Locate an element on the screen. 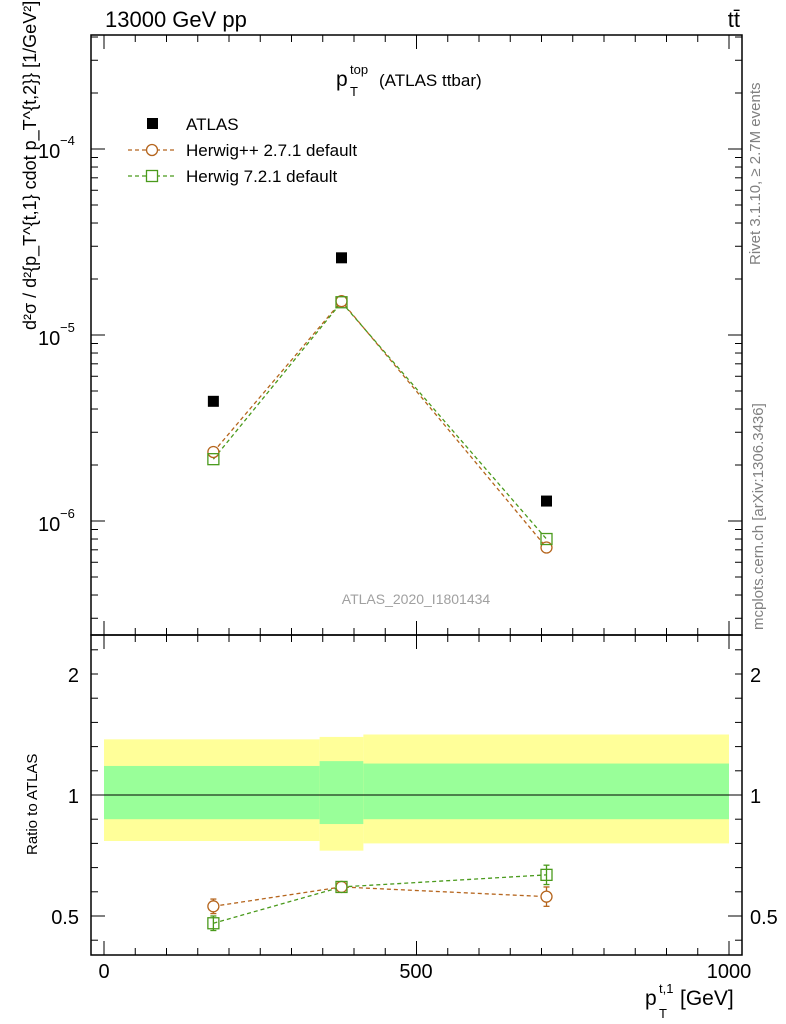 Image resolution: width=786 pixels, height=1024 pixels. legend-entry-atlas: ATLAS is located at coordinates (193, 124).